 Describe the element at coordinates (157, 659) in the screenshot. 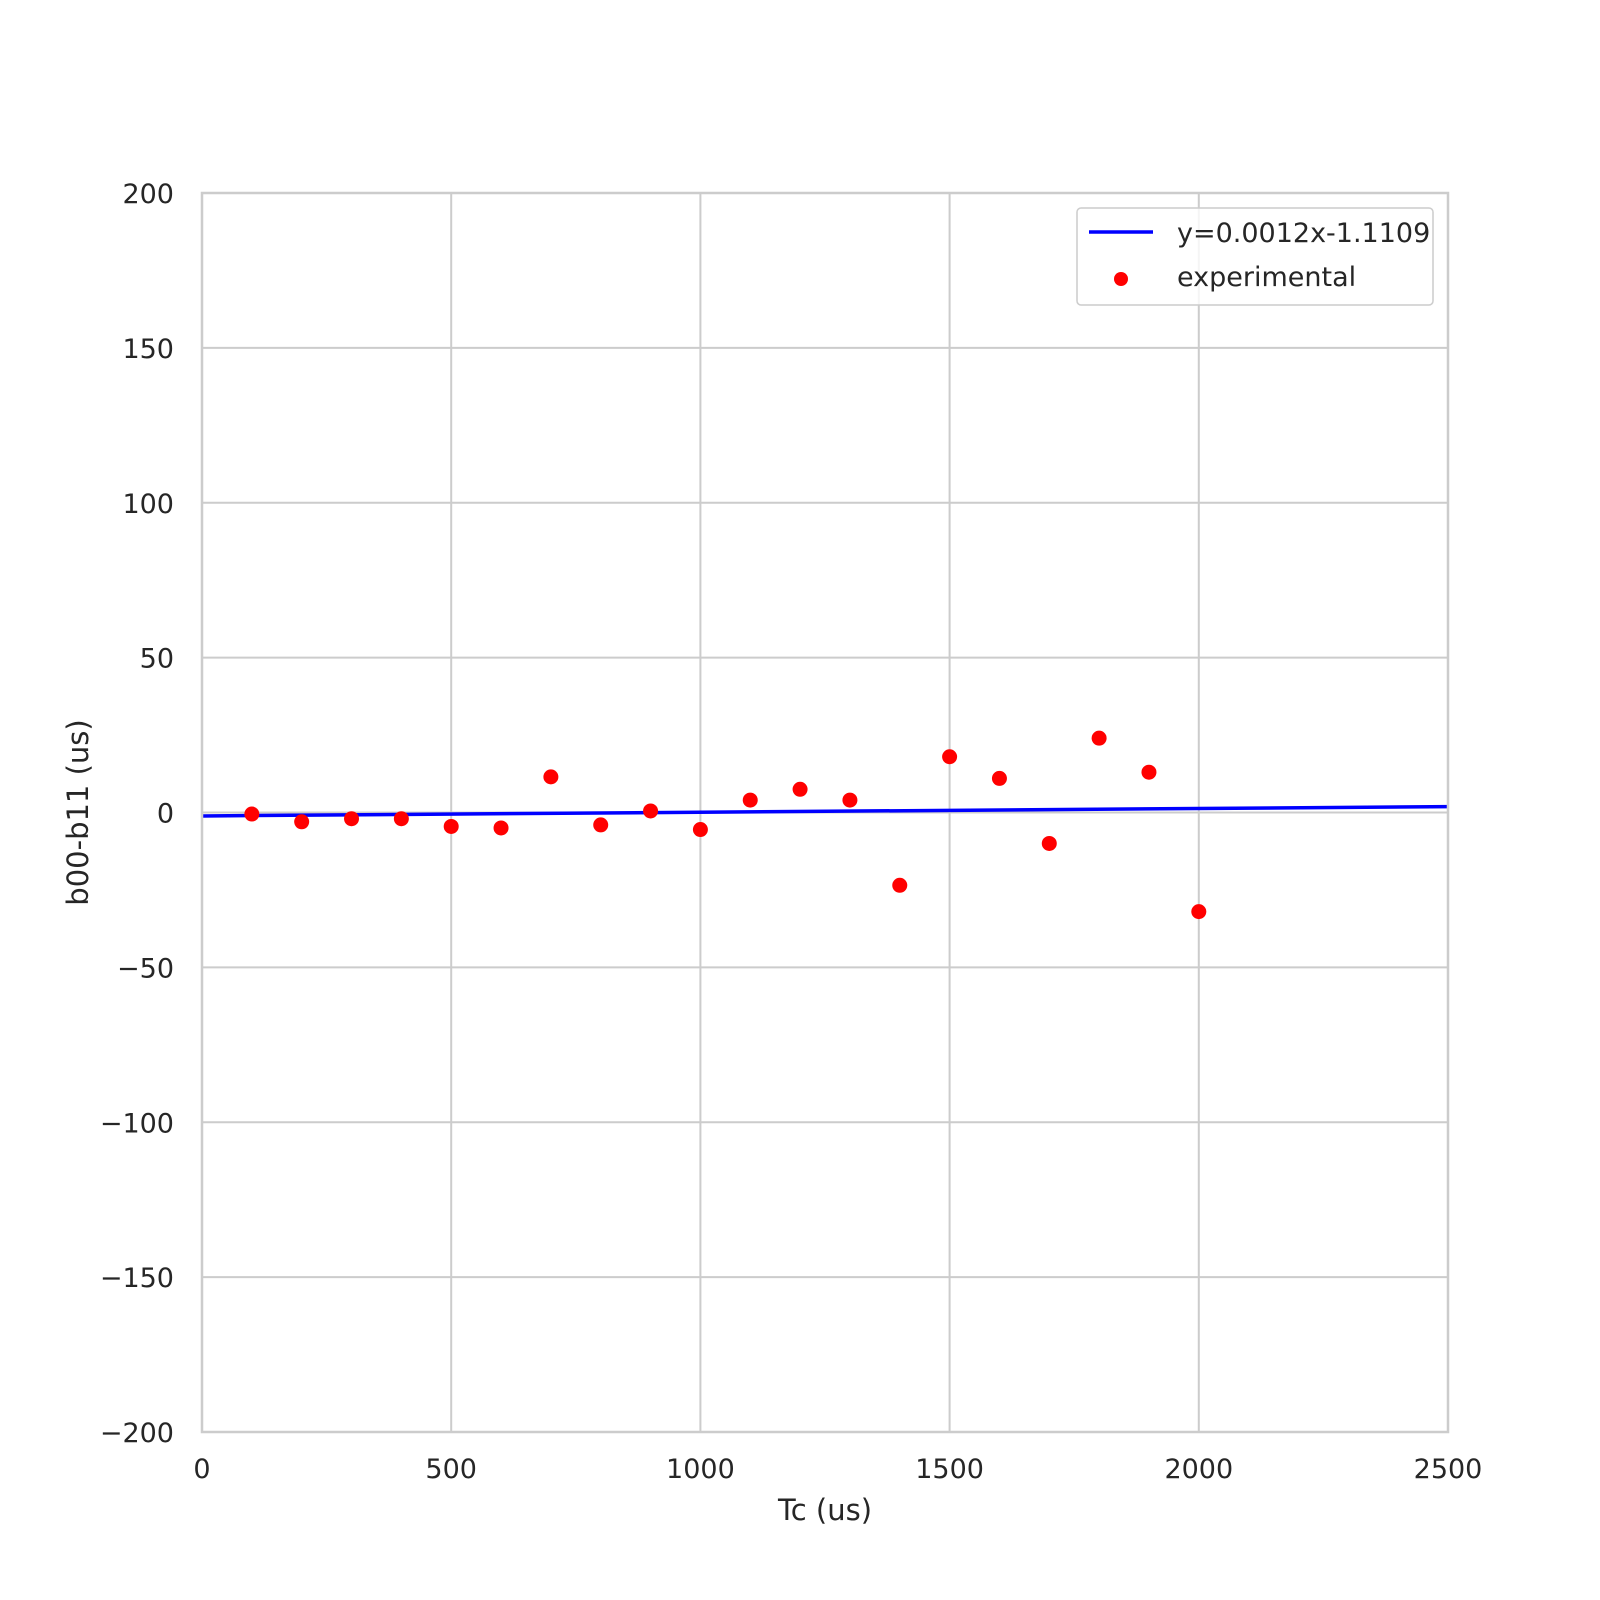

I see `y-tick-label-5: 50` at that location.